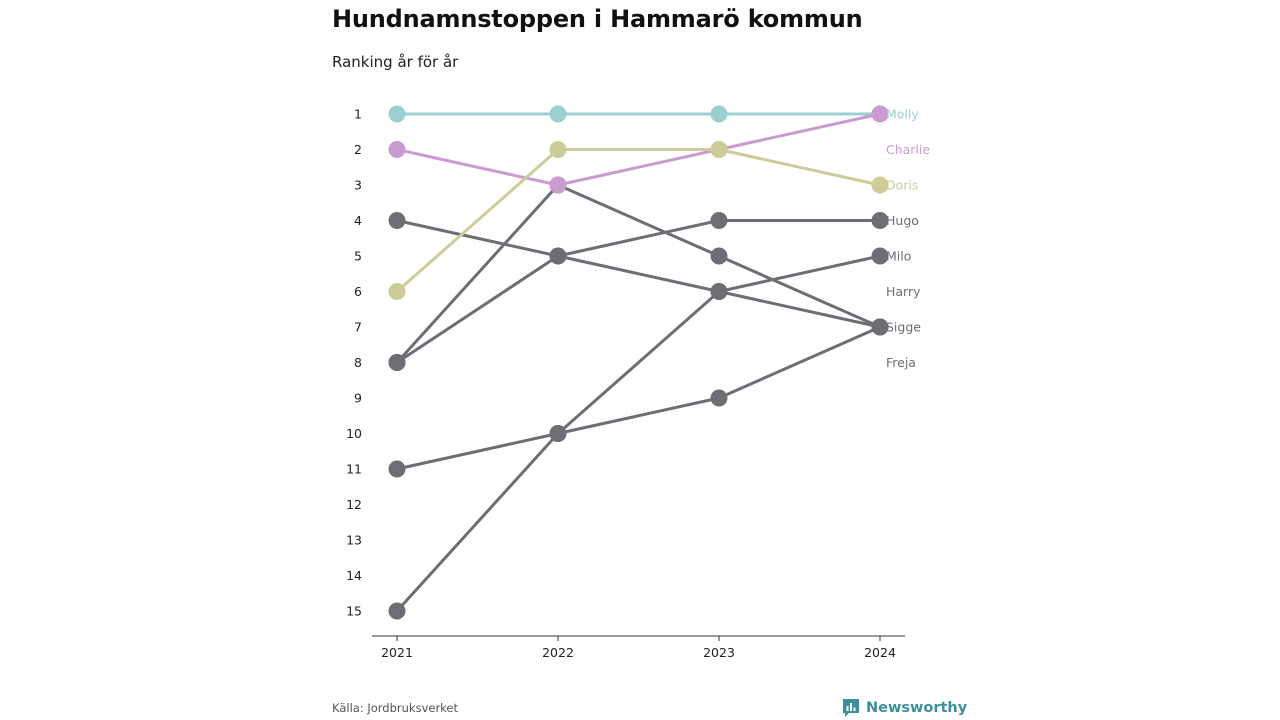 This screenshot has width=1280, height=720. Describe the element at coordinates (908, 239) in the screenshot. I see `end-labels: Molly Charlie Doris Hugo Milo Harry Sigge Freja` at that location.